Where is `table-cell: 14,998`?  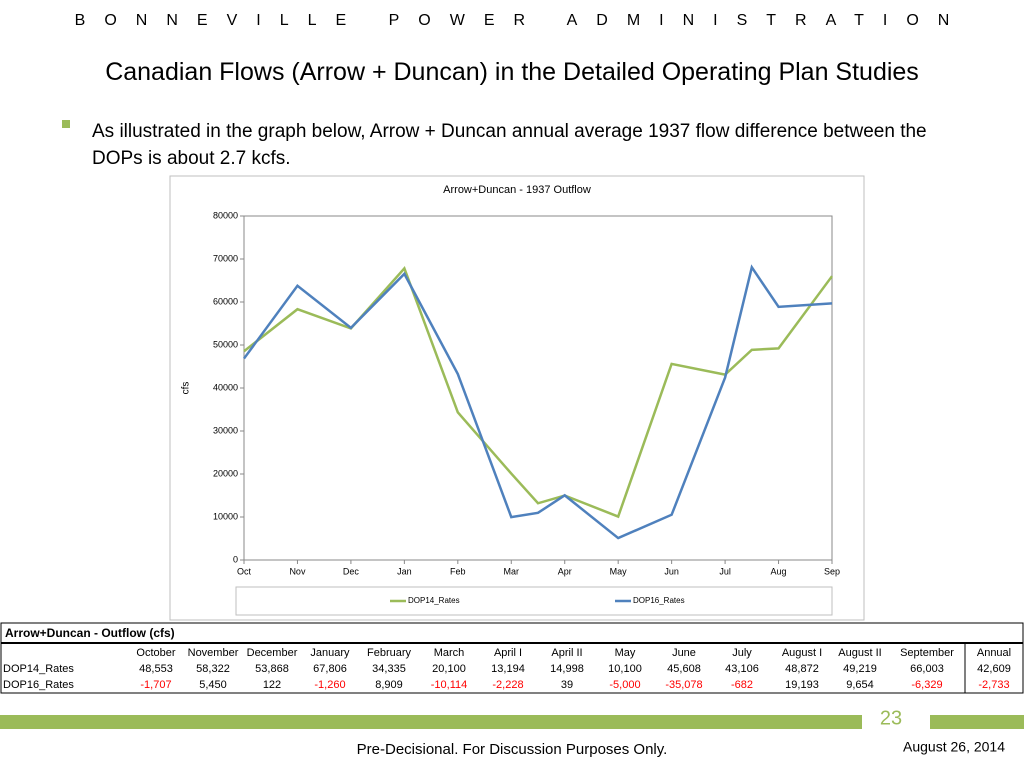
table-cell: 14,998 is located at coordinates (567, 669).